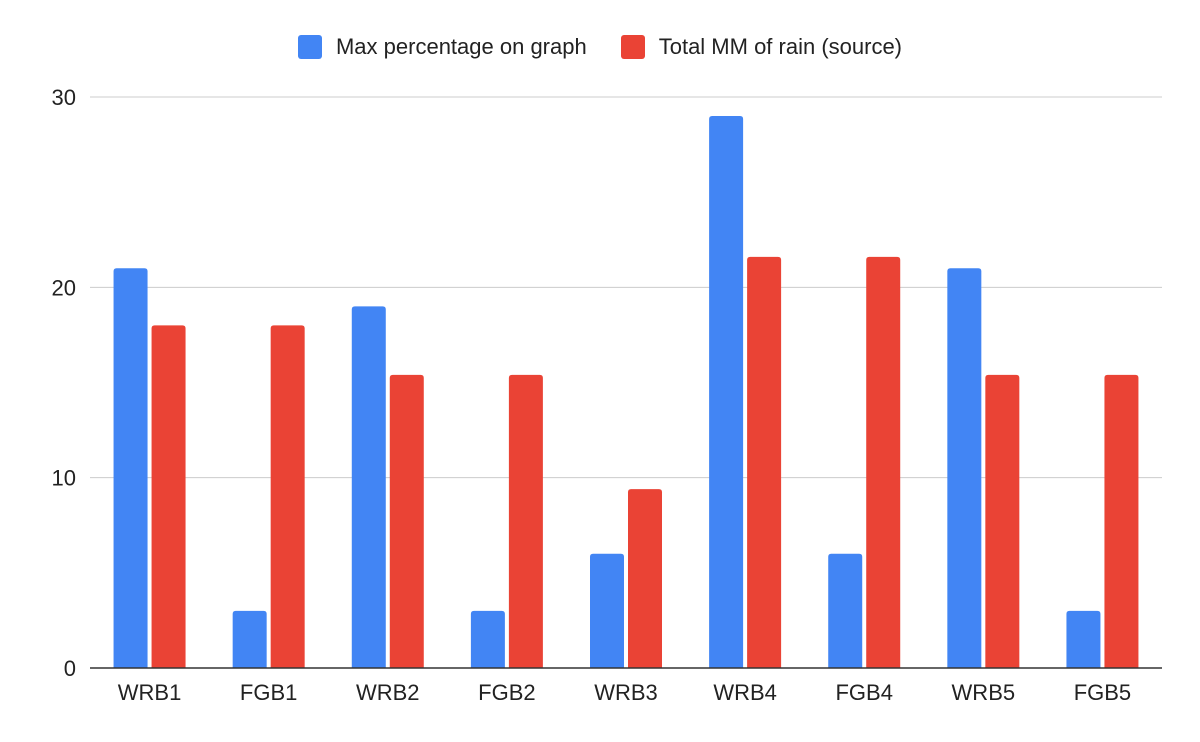 The width and height of the screenshot is (1200, 742). What do you see at coordinates (64, 97) in the screenshot?
I see `y-tick-label-30: 30` at bounding box center [64, 97].